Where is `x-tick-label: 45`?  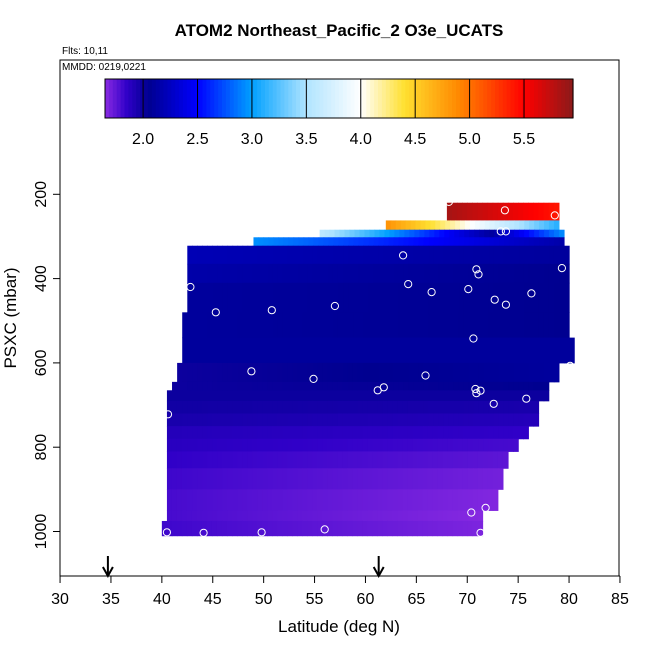 x-tick-label: 45 is located at coordinates (213, 599).